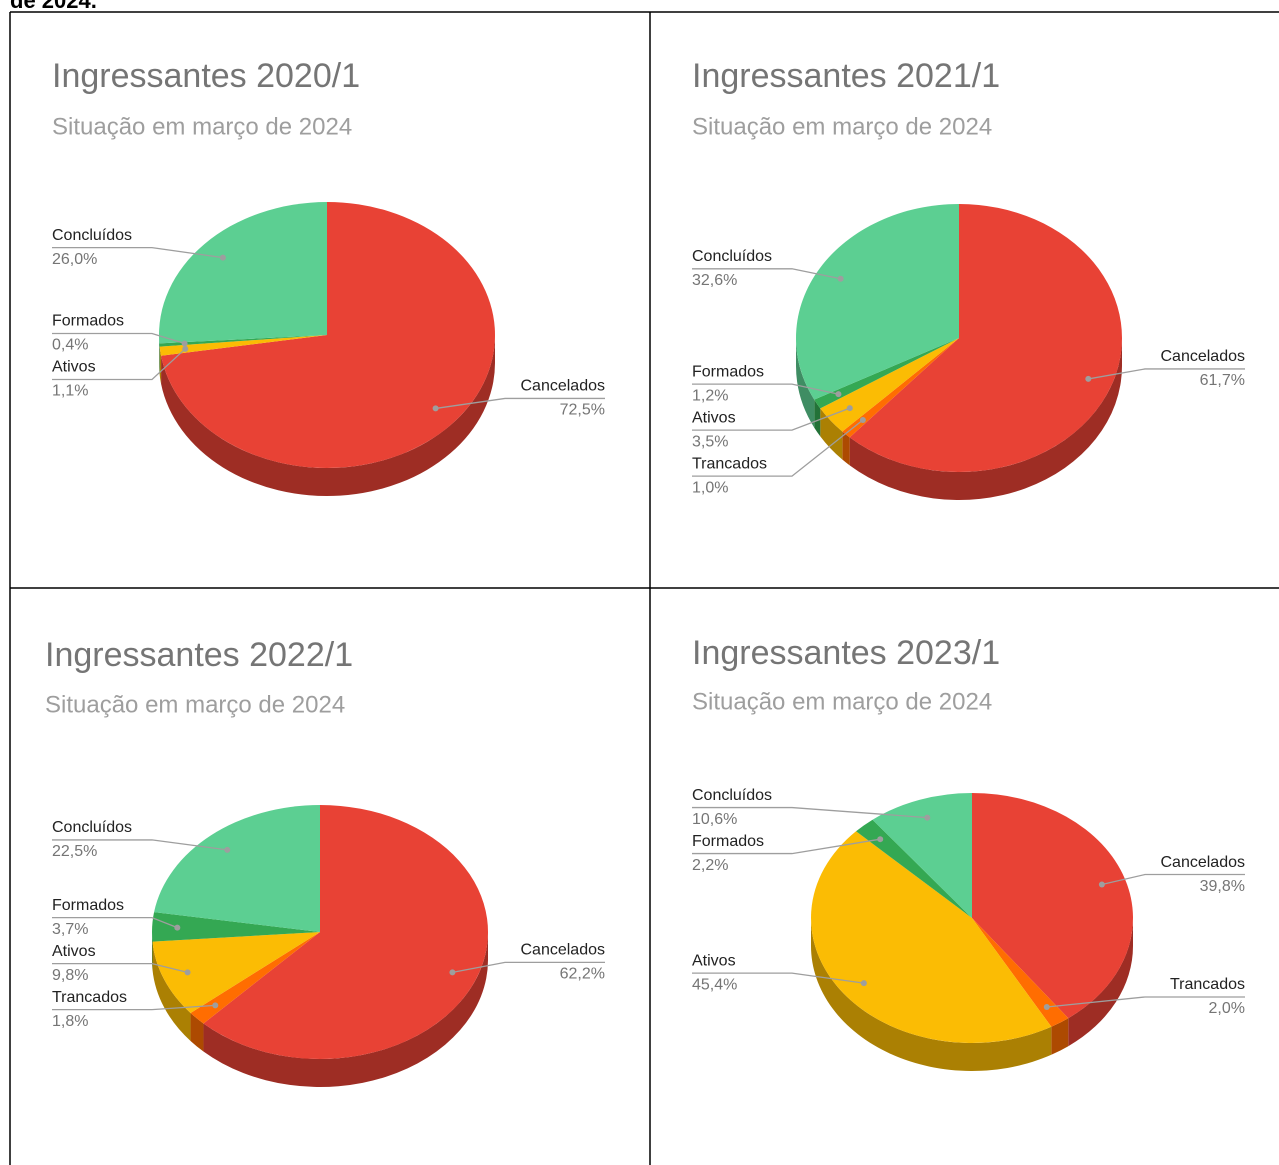 This screenshot has height=1165, width=1279. I want to click on value-label: 1,1%, so click(70, 391).